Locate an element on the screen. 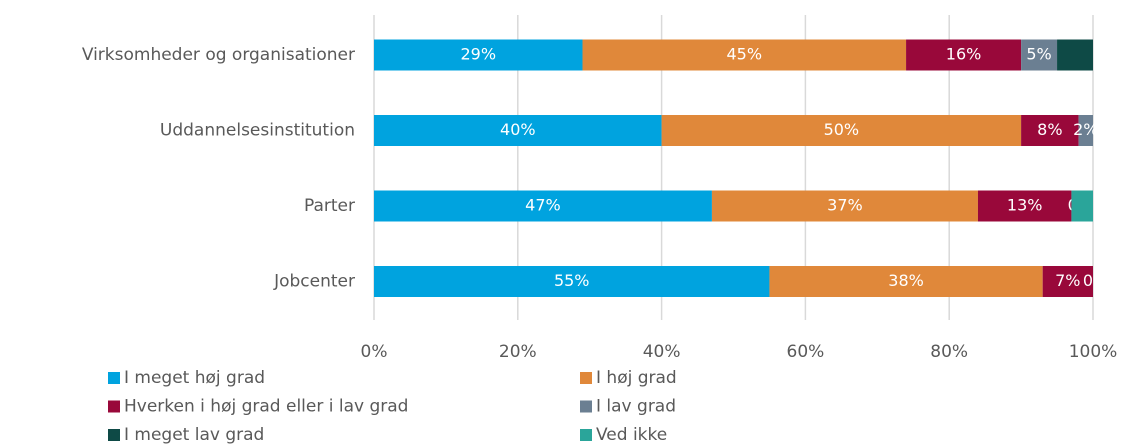 Image resolution: width=1121 pixels, height=447 pixels. category-label: Virksomheder og organisationer is located at coordinates (218, 55).